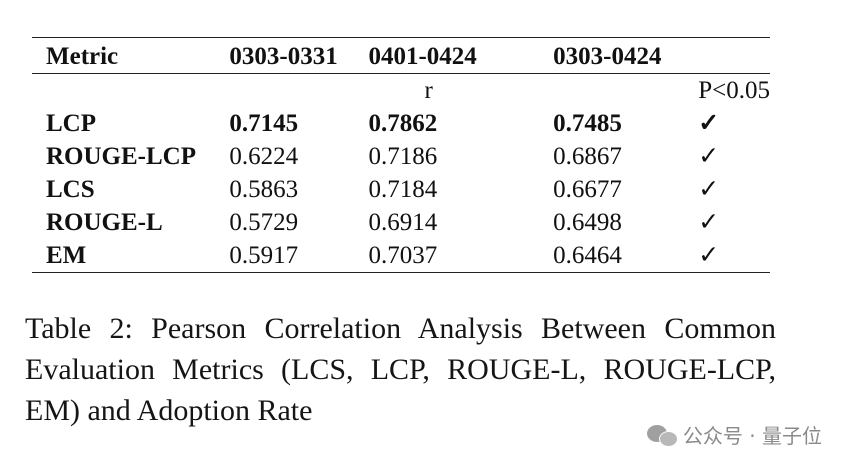  What do you see at coordinates (70, 189) in the screenshot?
I see `metric-cell: LCS` at bounding box center [70, 189].